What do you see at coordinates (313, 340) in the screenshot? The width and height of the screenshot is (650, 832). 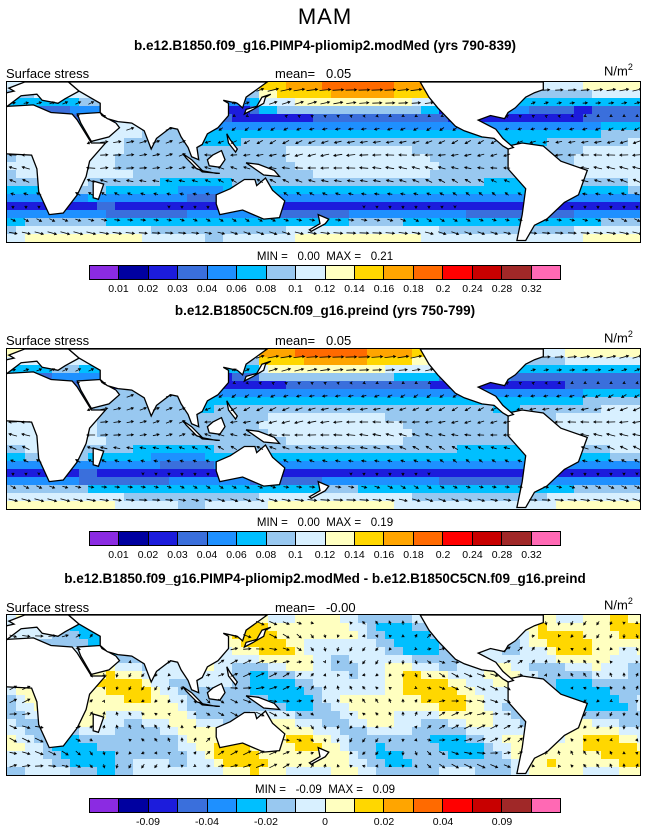 I see `panel-2-mean: mean= 0.05` at bounding box center [313, 340].